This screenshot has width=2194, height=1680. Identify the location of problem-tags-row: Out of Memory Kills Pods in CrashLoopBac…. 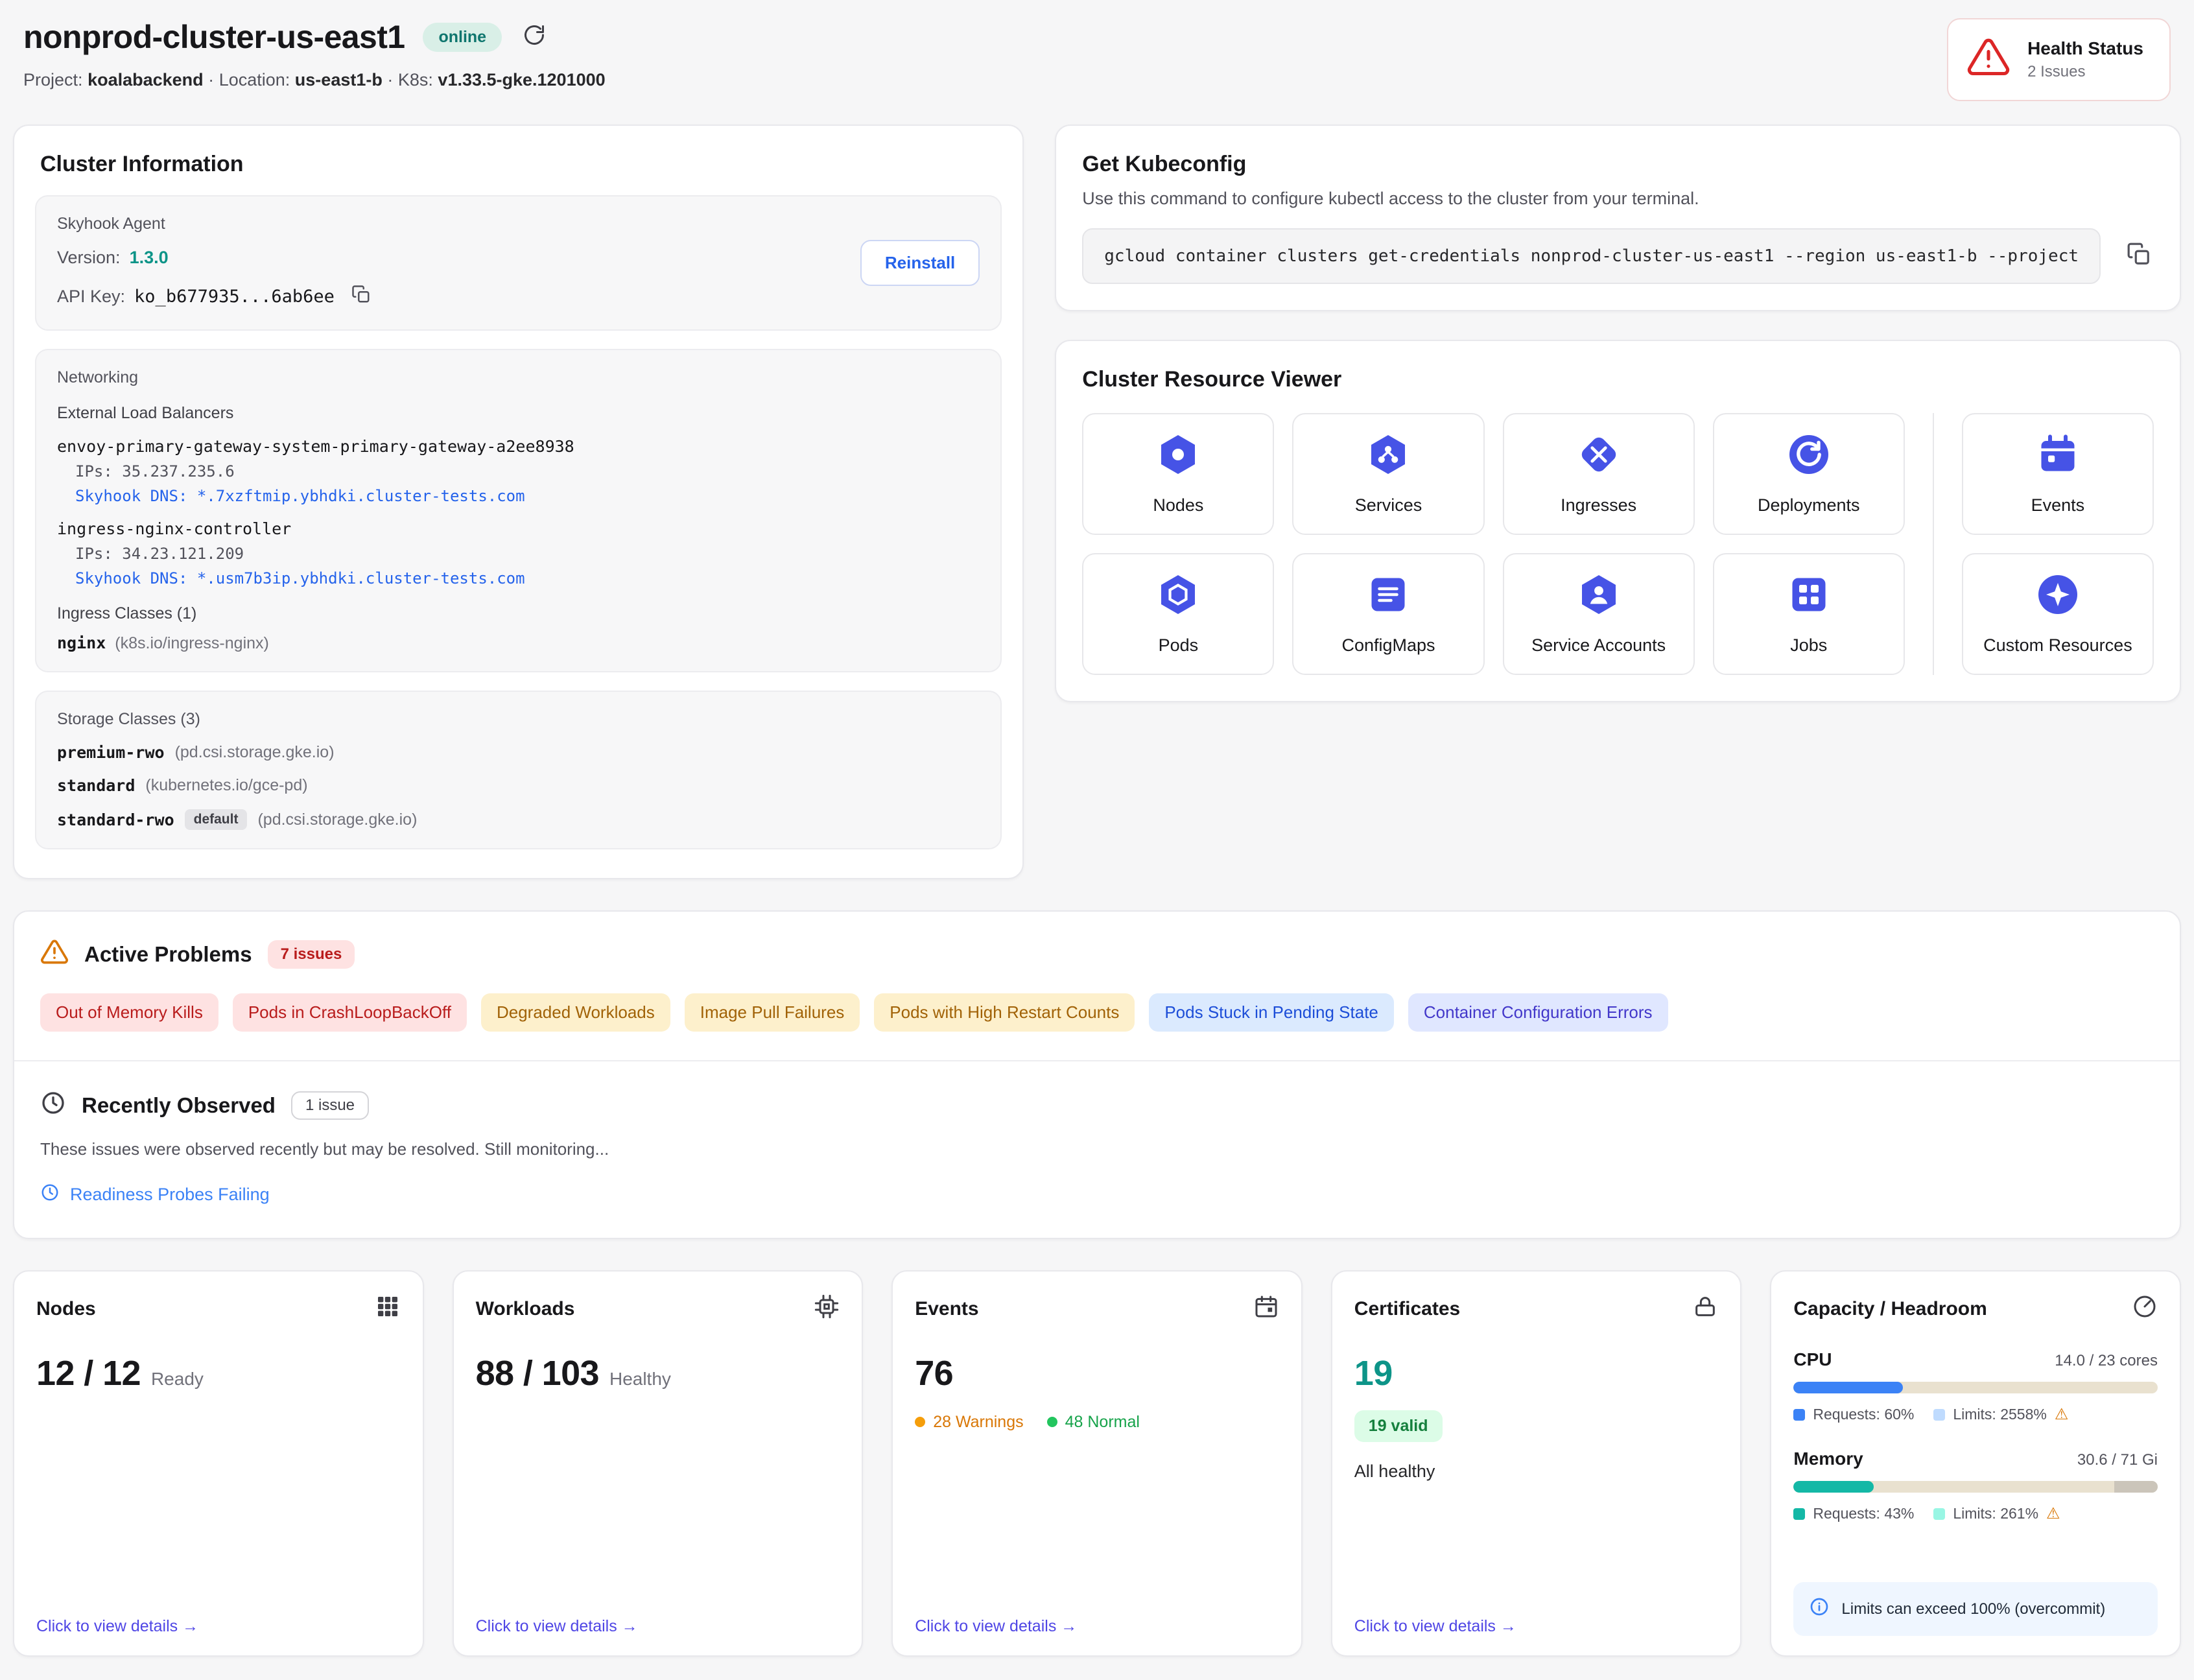
(1097, 1012).